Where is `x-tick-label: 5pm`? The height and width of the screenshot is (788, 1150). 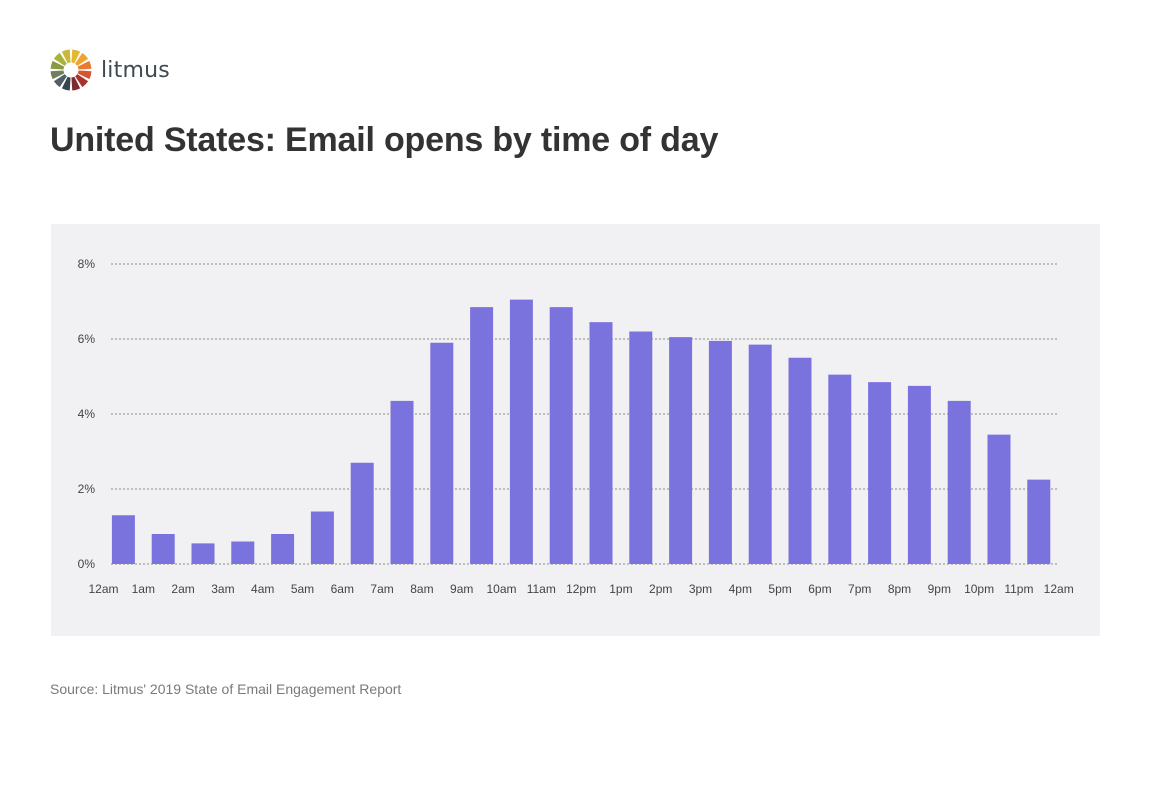 x-tick-label: 5pm is located at coordinates (779, 589).